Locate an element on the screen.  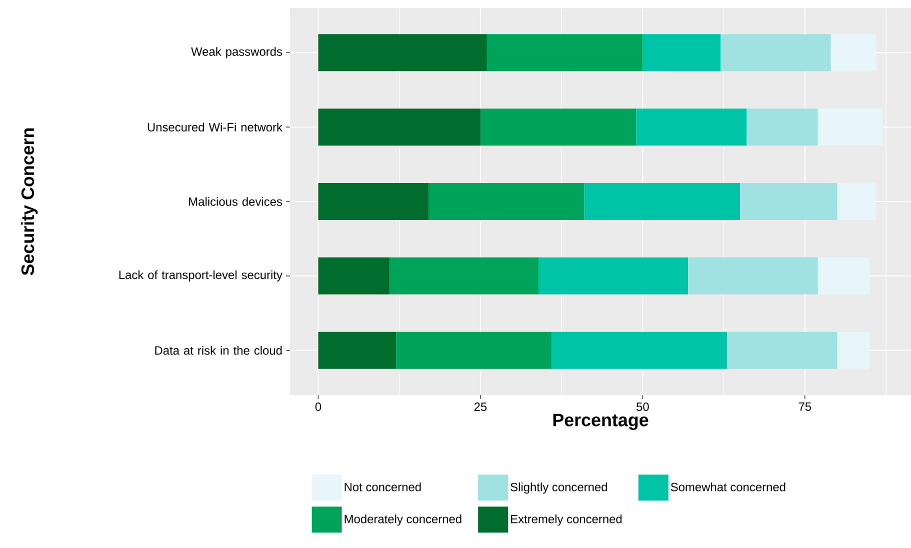
y-tick-label: Data at risk in the cloud is located at coordinates (218, 350).